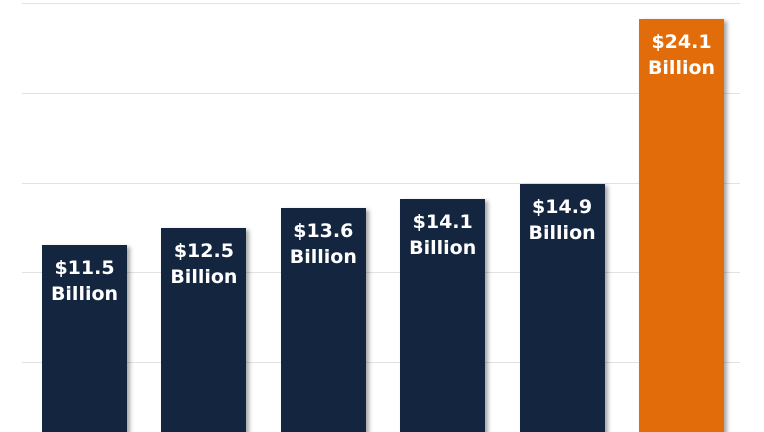  I want to click on value-label: $14.9 Billion, so click(562, 220).